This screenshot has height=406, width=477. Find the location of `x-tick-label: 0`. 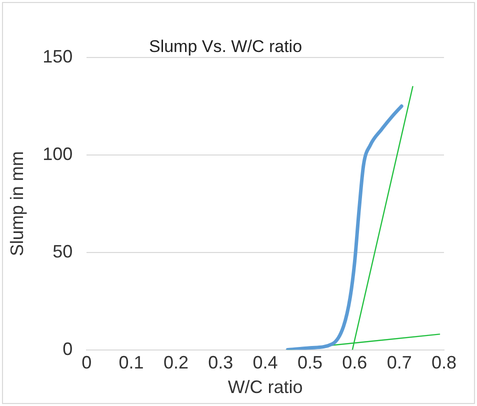

x-tick-label: 0 is located at coordinates (87, 362).